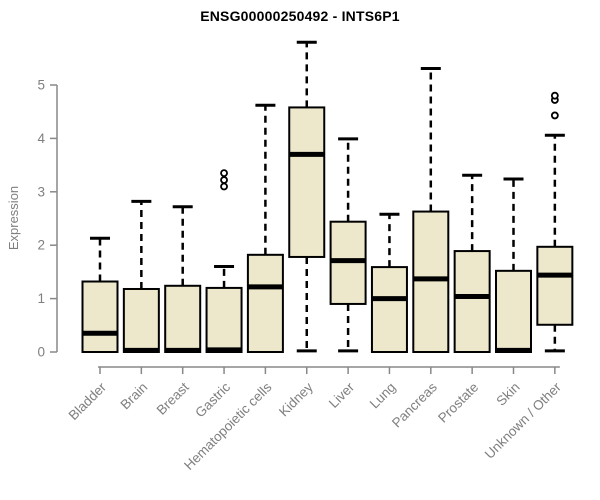  Describe the element at coordinates (173, 398) in the screenshot. I see `x-tick-label: Breast` at that location.